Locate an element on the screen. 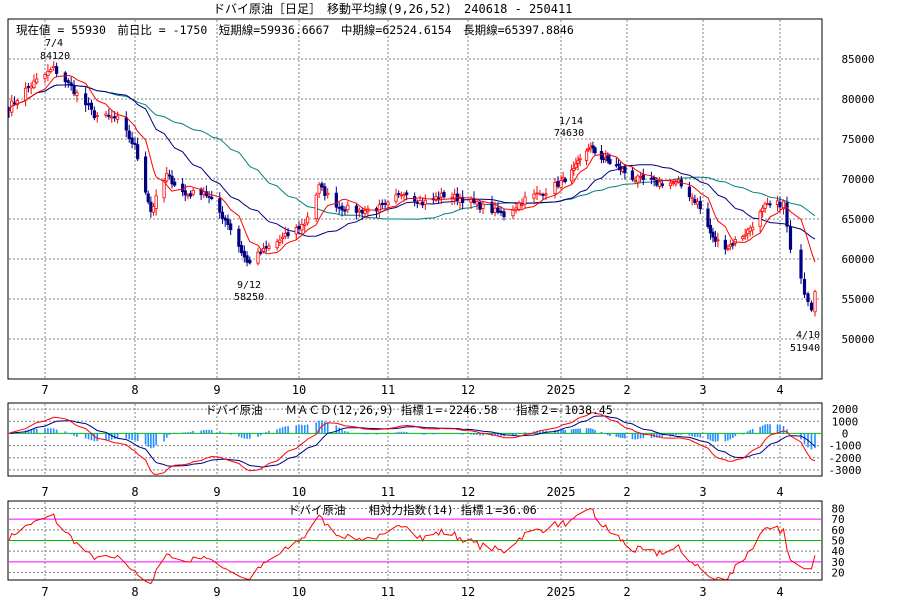  rsi-y-tick-label: 50 is located at coordinates (837, 541).